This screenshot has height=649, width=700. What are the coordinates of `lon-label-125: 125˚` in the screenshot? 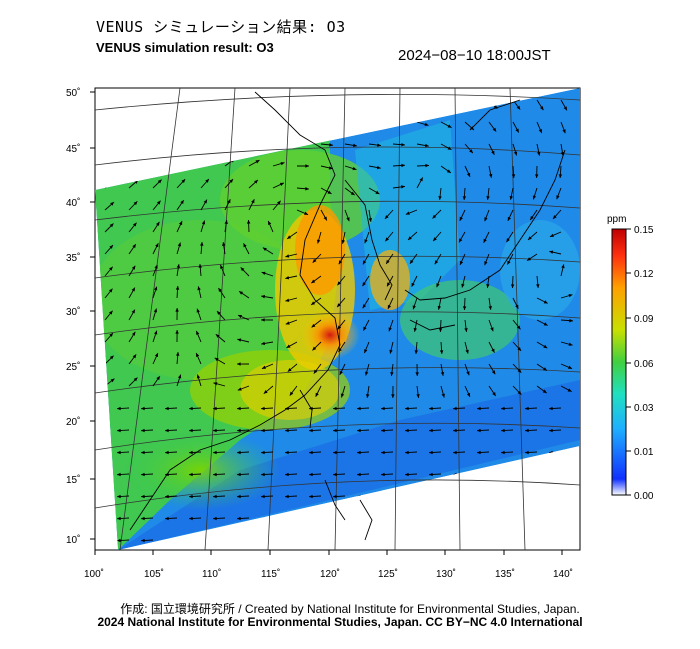 It's located at (388, 574).